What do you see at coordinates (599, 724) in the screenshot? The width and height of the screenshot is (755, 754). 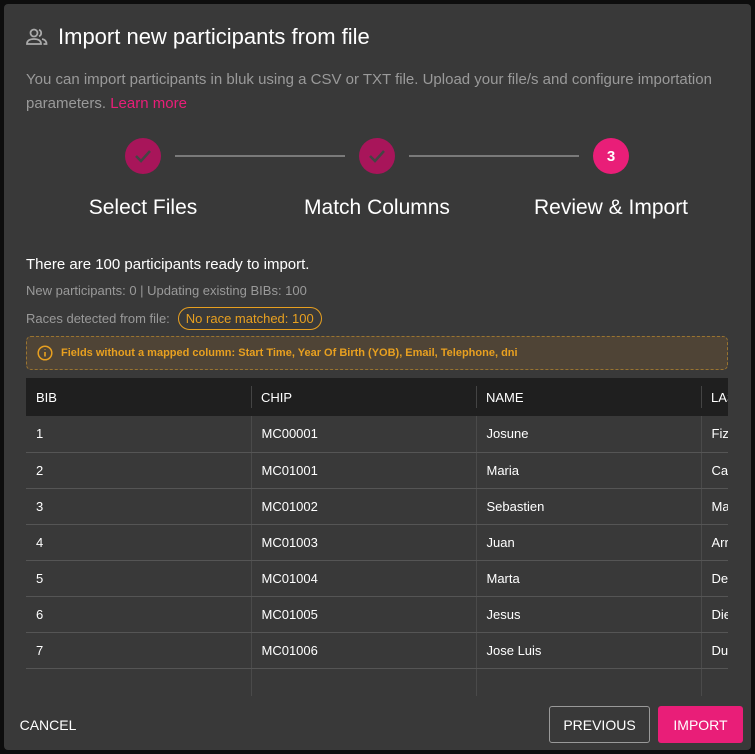 I see `previous-button: PREVIOUS` at bounding box center [599, 724].